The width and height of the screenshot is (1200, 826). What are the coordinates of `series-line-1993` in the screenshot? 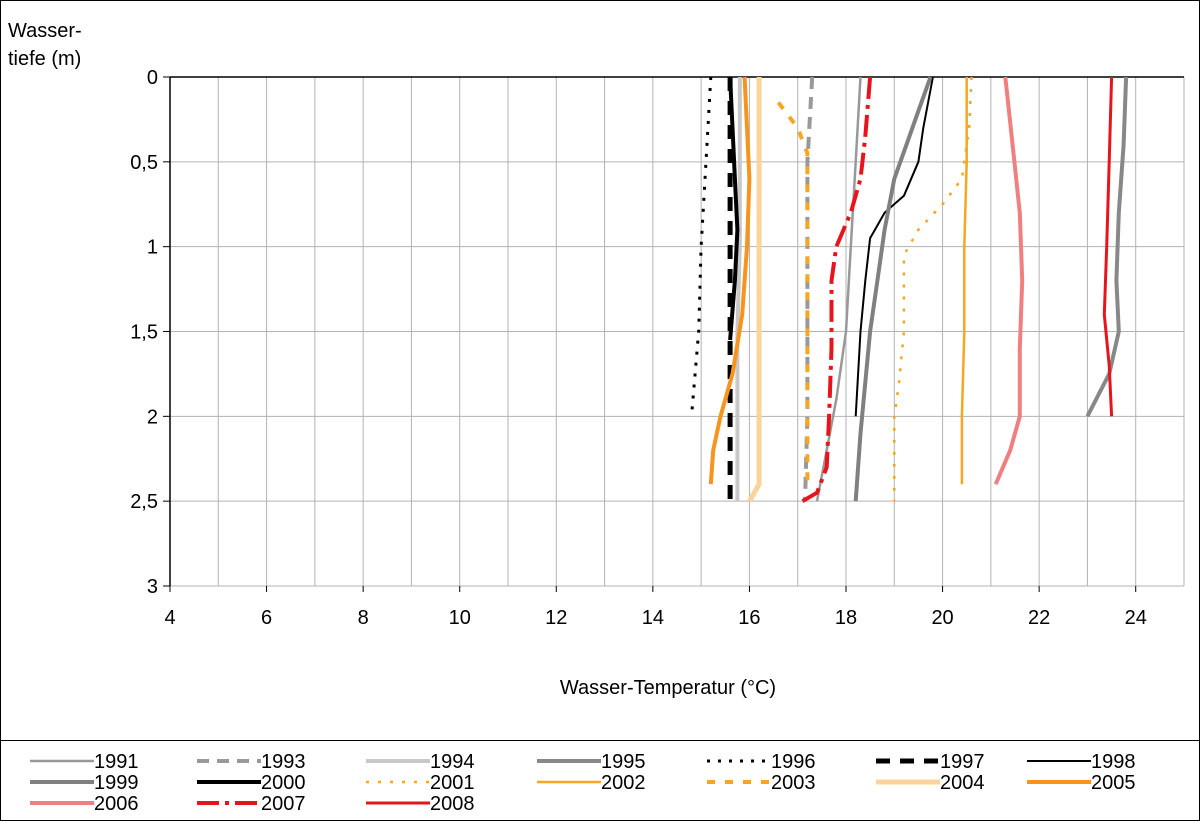 It's located at (809, 289).